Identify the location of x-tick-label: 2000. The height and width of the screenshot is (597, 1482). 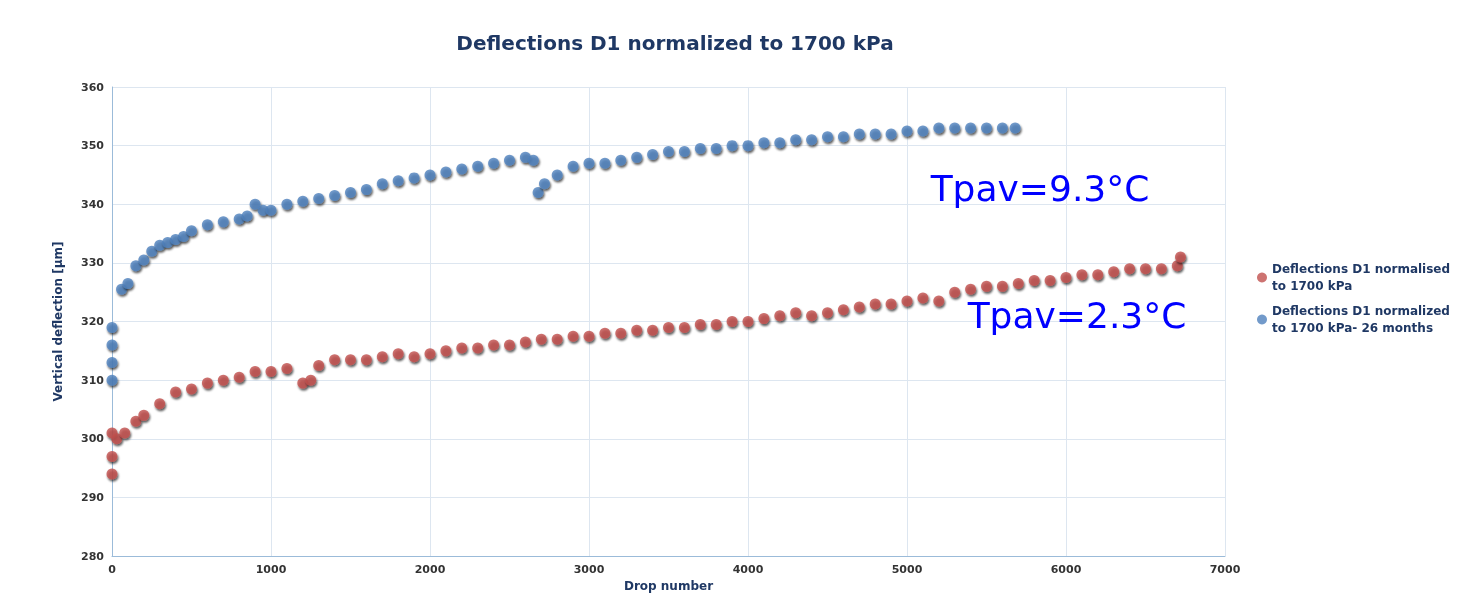
(430, 570).